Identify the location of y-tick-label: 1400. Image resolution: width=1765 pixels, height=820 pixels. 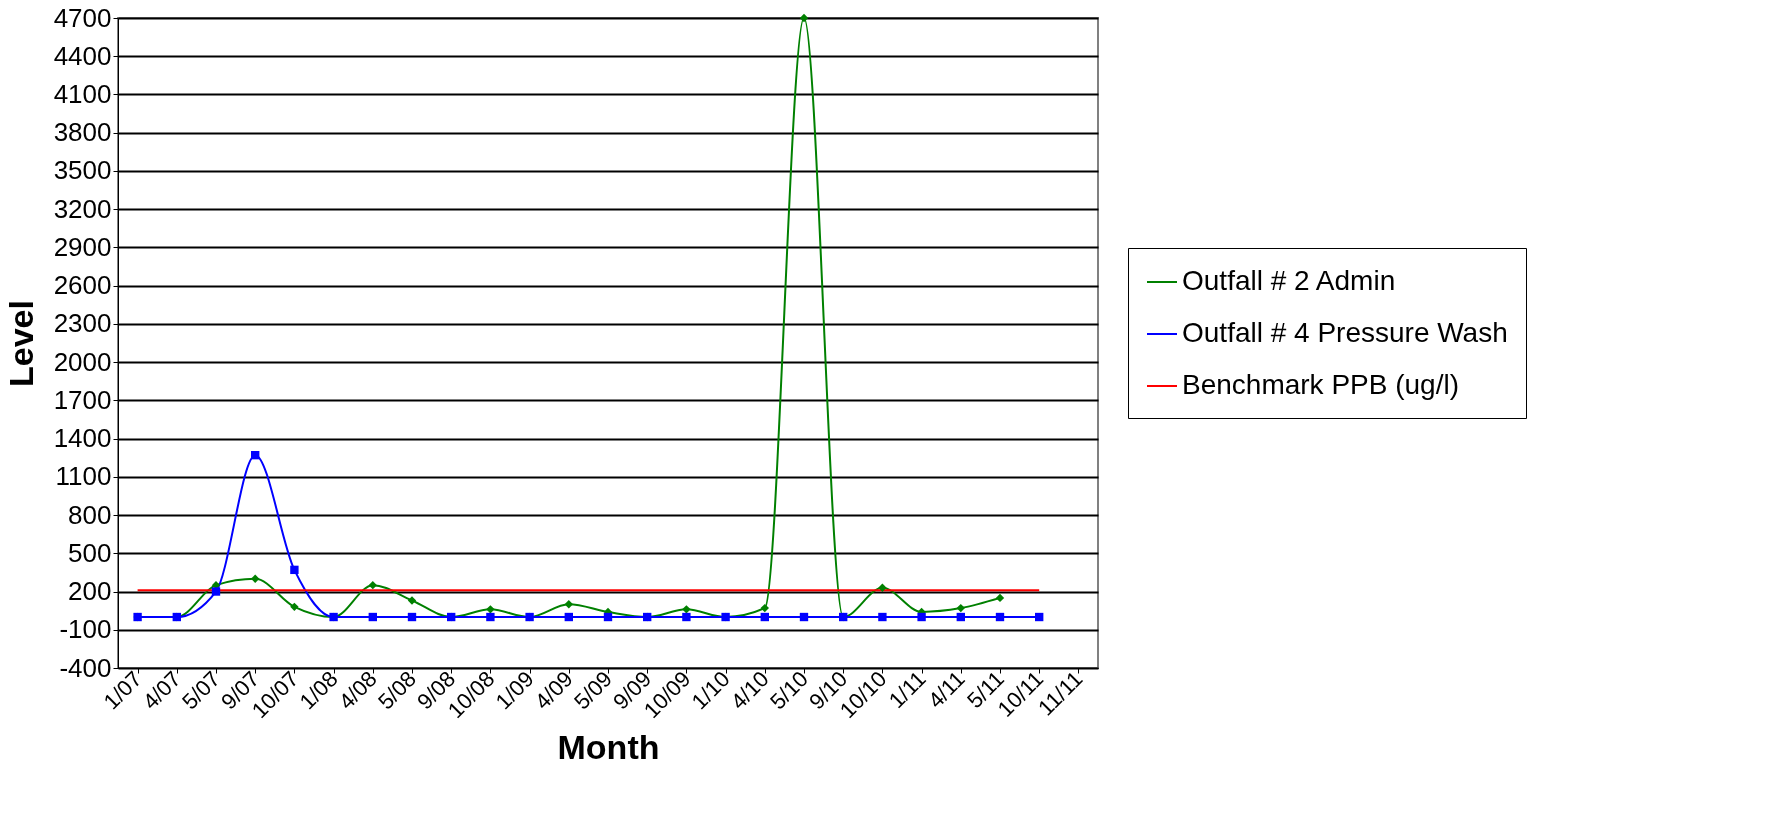
(82, 438).